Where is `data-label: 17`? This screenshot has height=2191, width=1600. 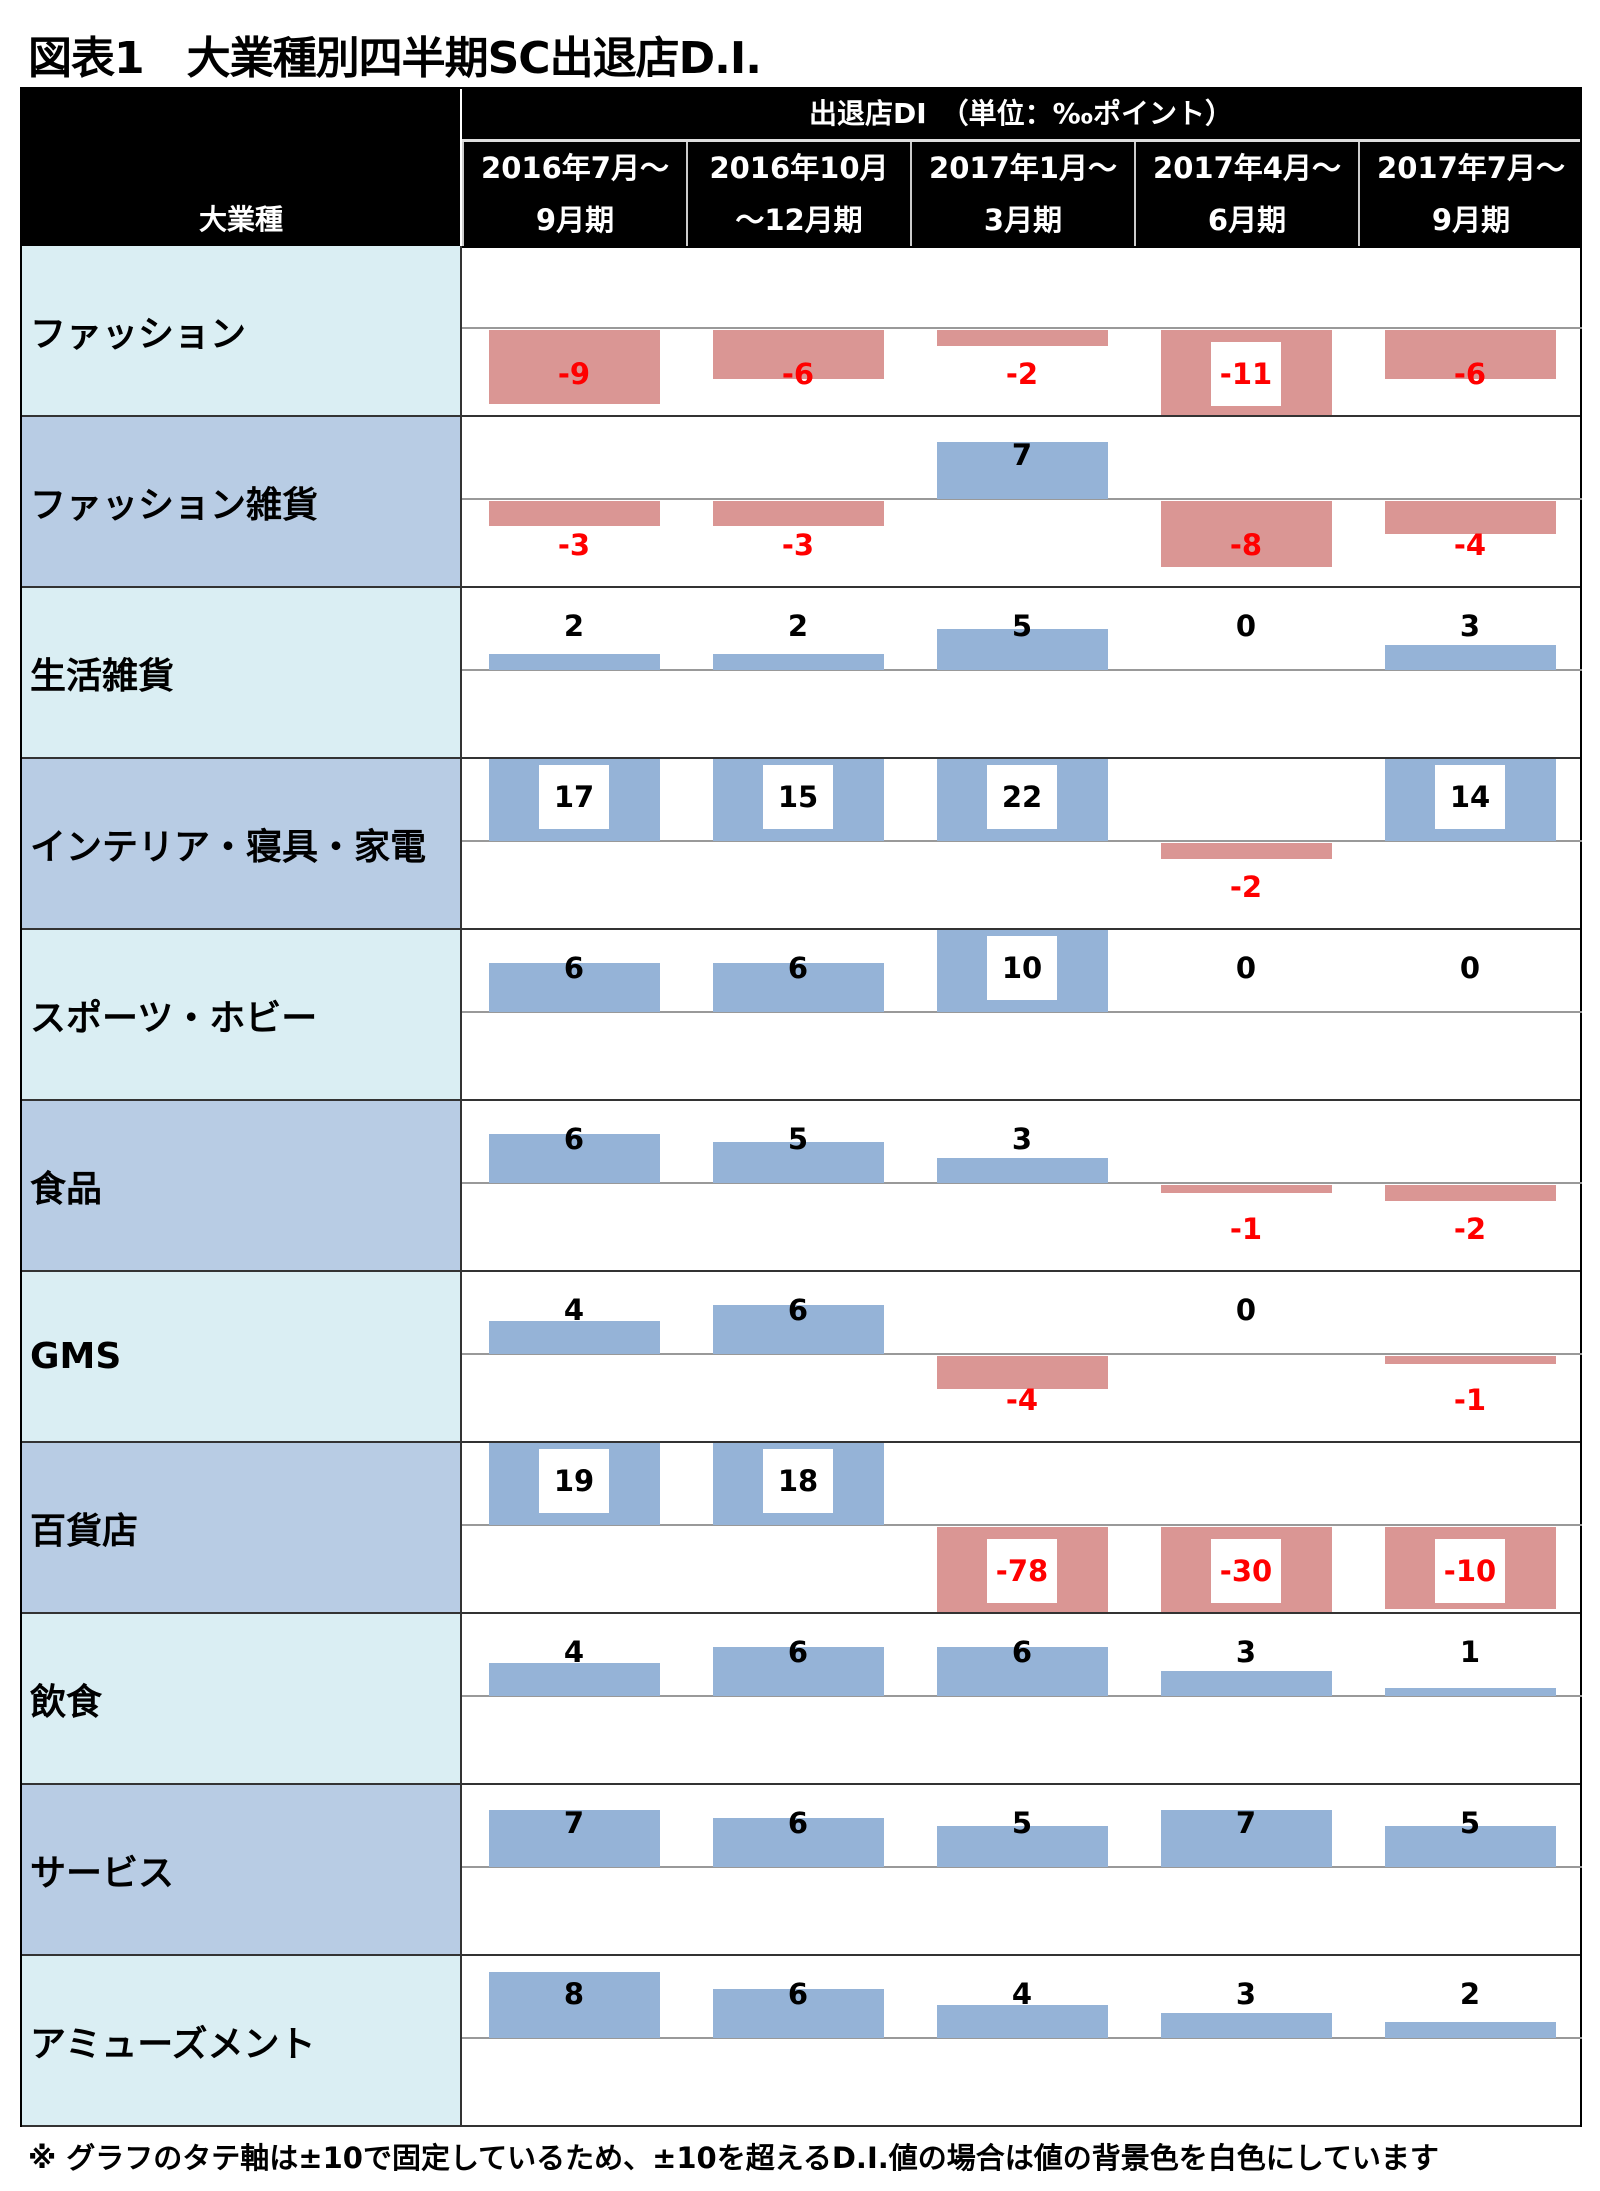 data-label: 17 is located at coordinates (574, 797).